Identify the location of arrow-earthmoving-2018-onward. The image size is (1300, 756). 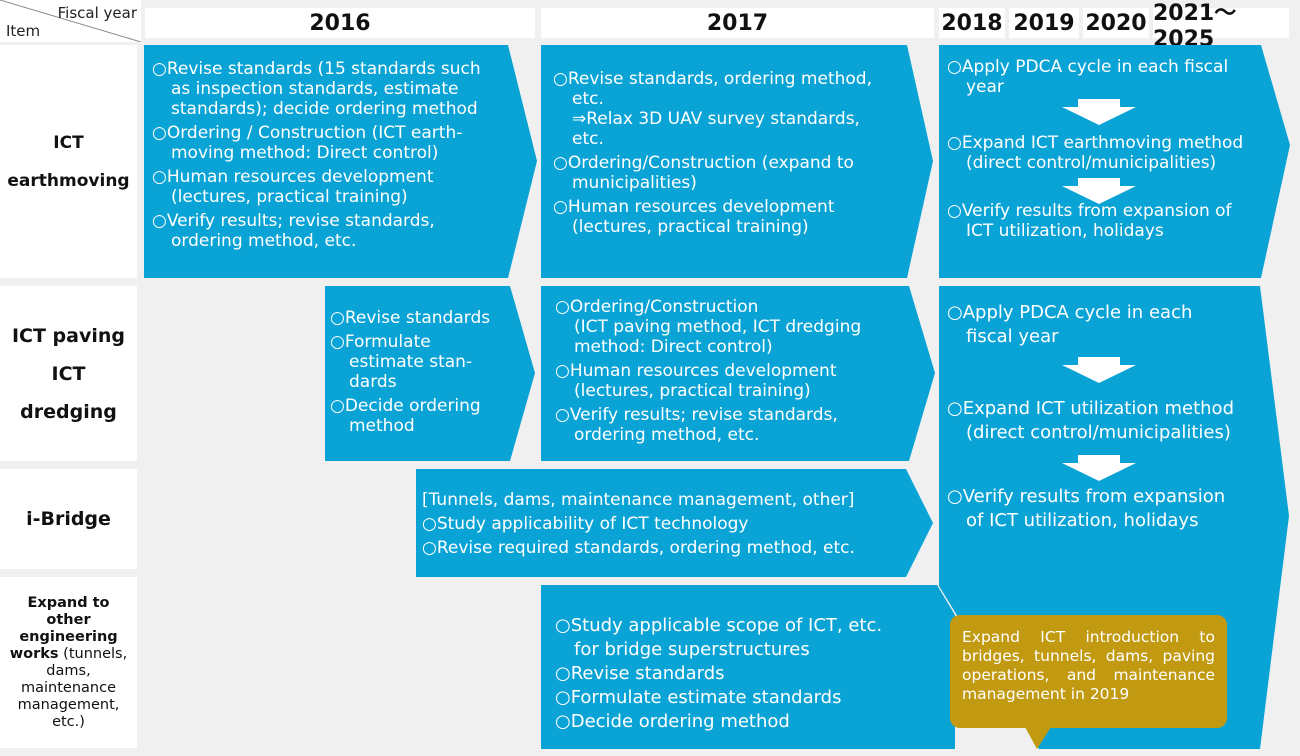
(1114, 161).